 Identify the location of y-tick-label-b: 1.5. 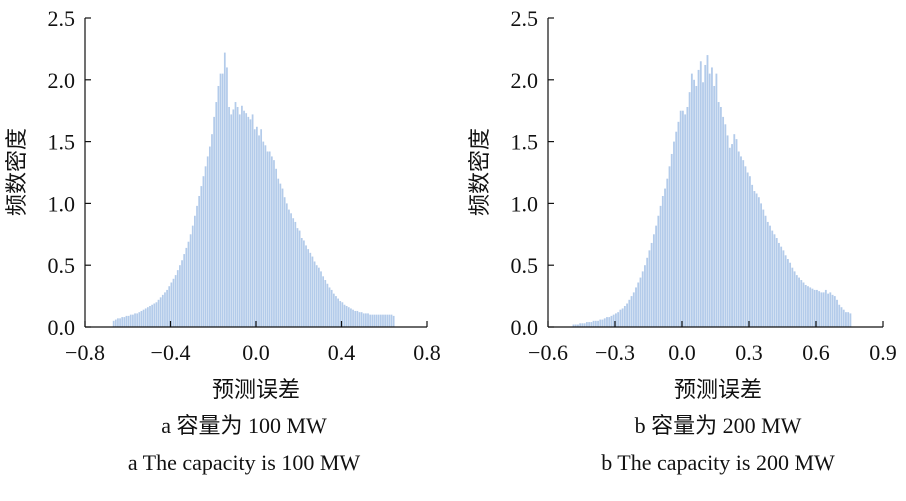
(525, 142).